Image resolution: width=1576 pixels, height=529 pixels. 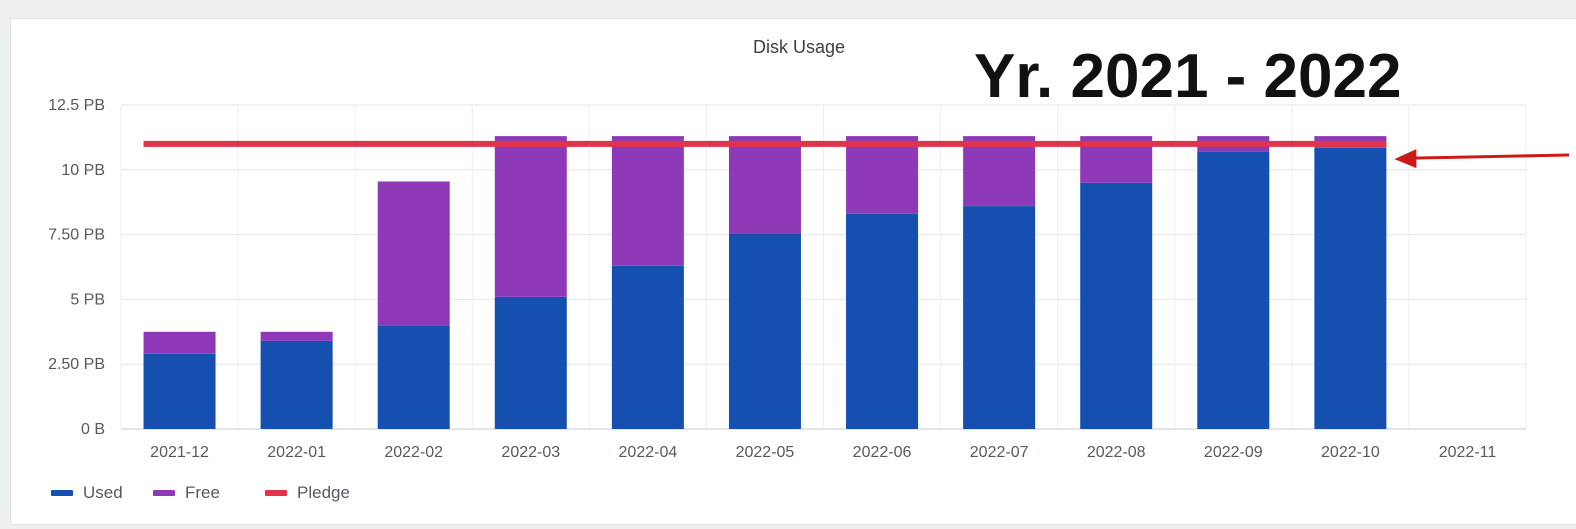 What do you see at coordinates (1187, 76) in the screenshot?
I see `year-annotation: Yr. 2021 - 2022` at bounding box center [1187, 76].